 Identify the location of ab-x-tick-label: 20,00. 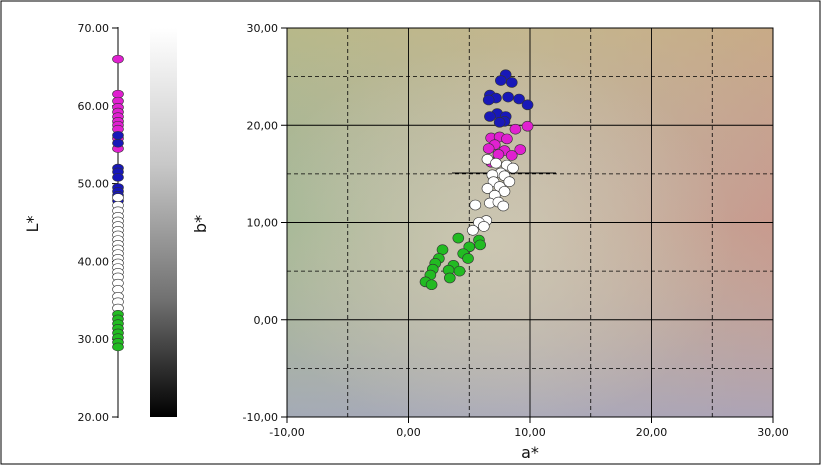
(652, 432).